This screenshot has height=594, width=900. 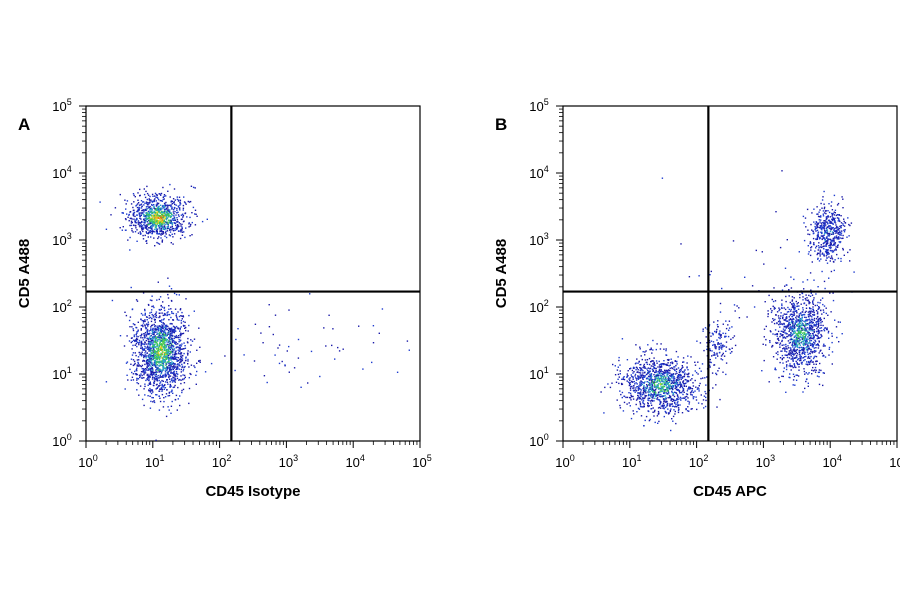 What do you see at coordinates (61, 105) in the screenshot?
I see `y-tick-label: 105` at bounding box center [61, 105].